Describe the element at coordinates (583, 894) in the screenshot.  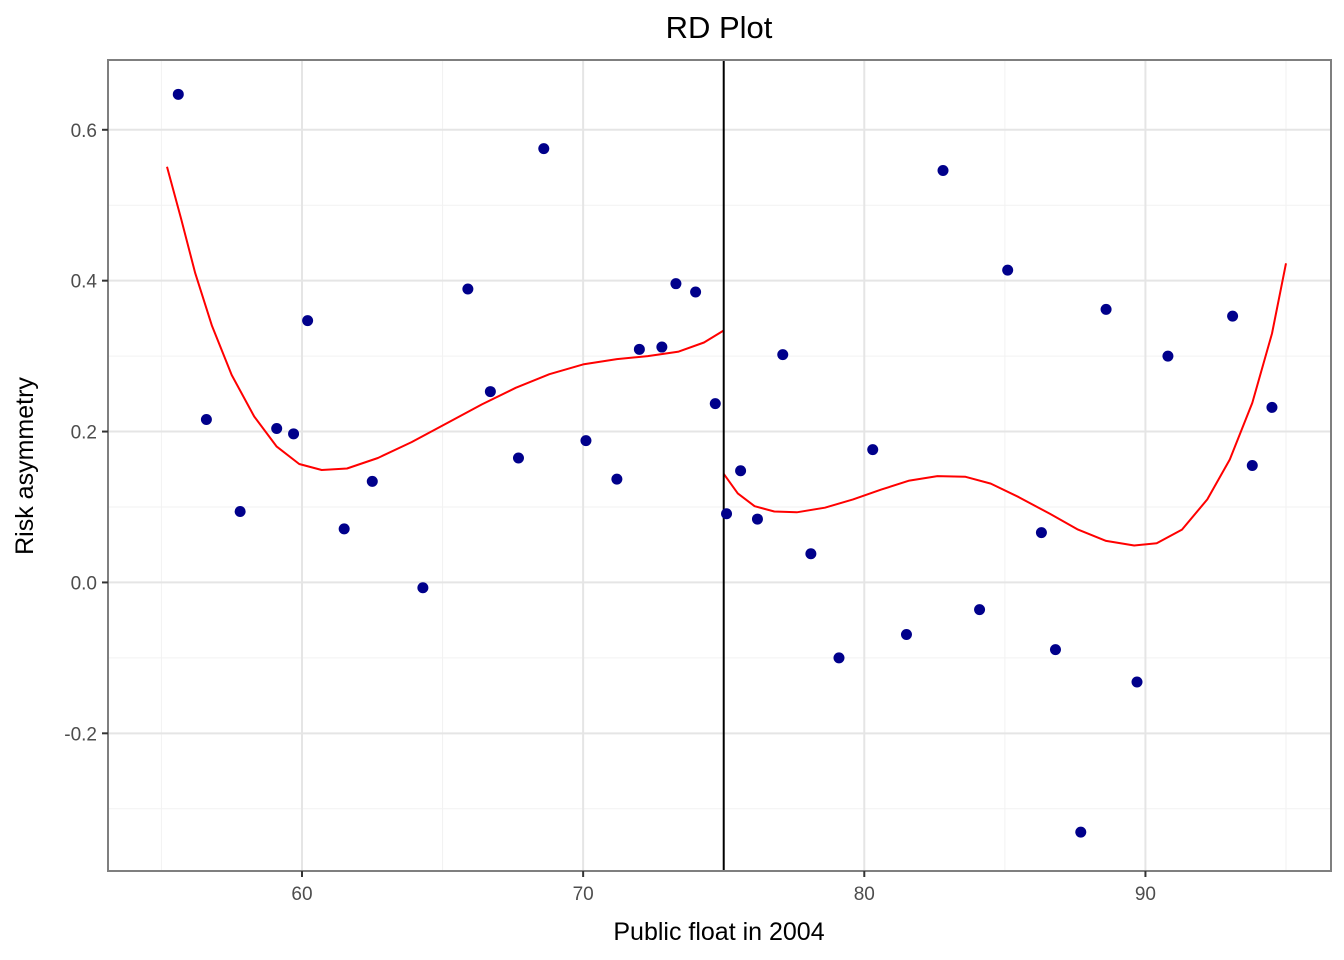
I see `x-tick-label: 70` at that location.